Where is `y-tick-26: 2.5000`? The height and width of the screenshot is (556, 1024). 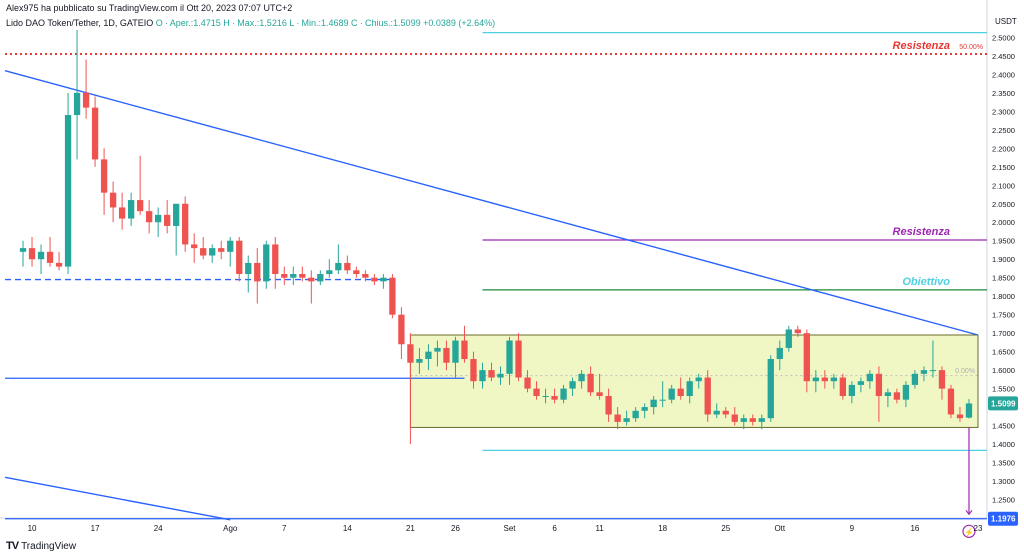
y-tick-26: 2.5000 is located at coordinates (1003, 37).